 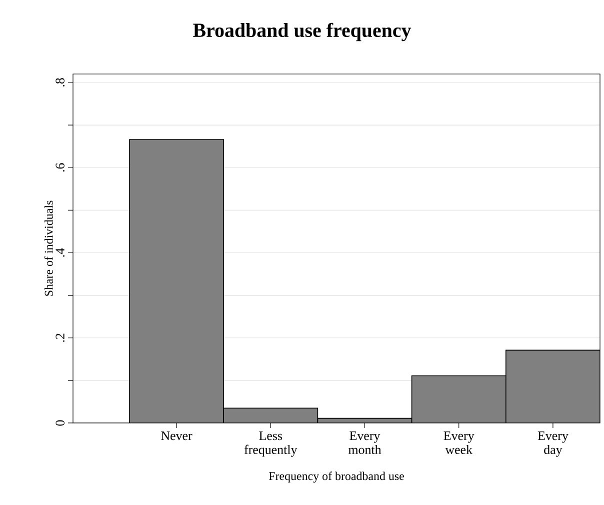 I want to click on x-tick-label: Every week, so click(x=459, y=443).